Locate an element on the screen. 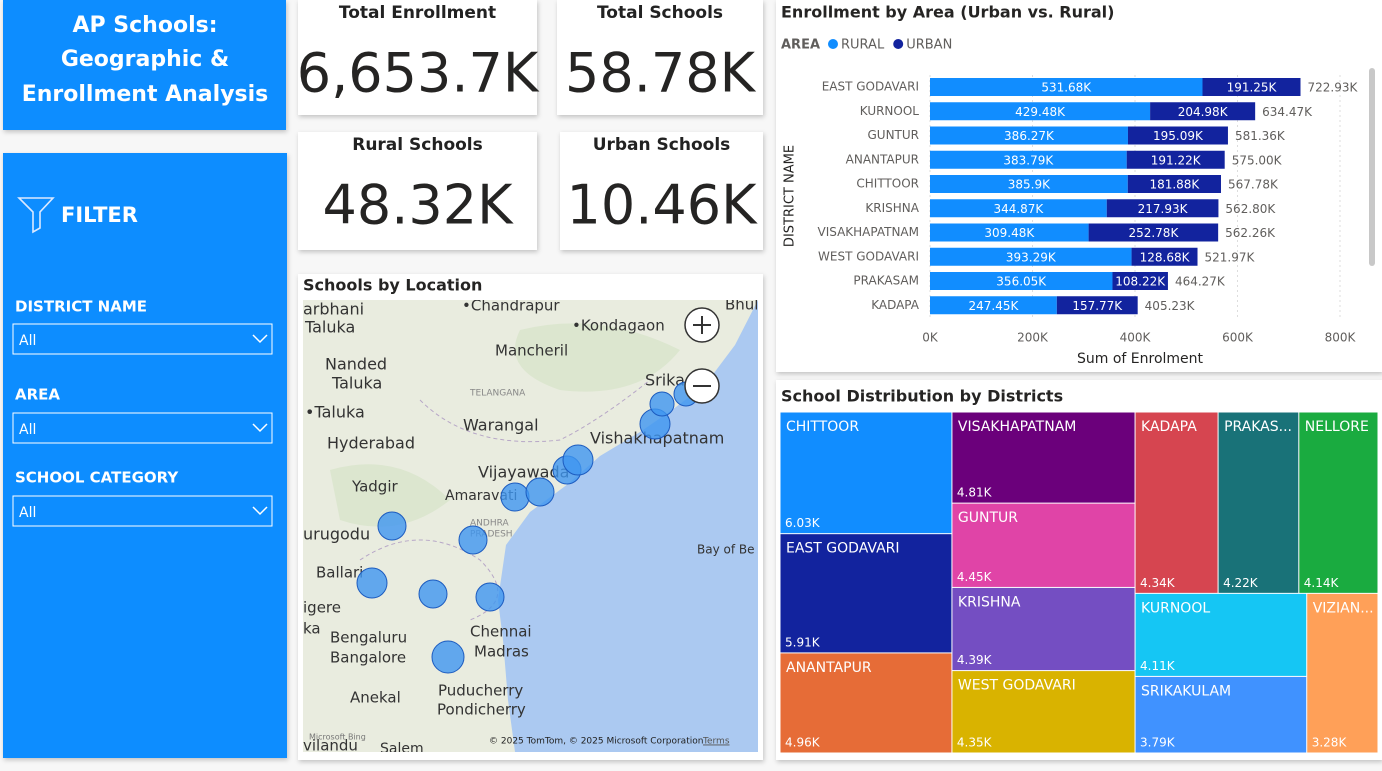 The image size is (1382, 771). bar-total-label: 405.23K is located at coordinates (1170, 306).